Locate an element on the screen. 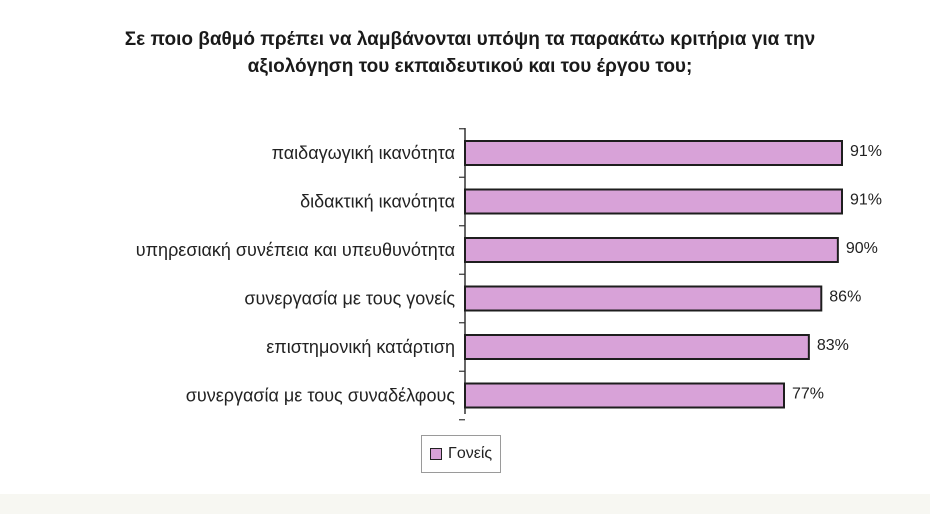  page-footer-band is located at coordinates (465, 504).